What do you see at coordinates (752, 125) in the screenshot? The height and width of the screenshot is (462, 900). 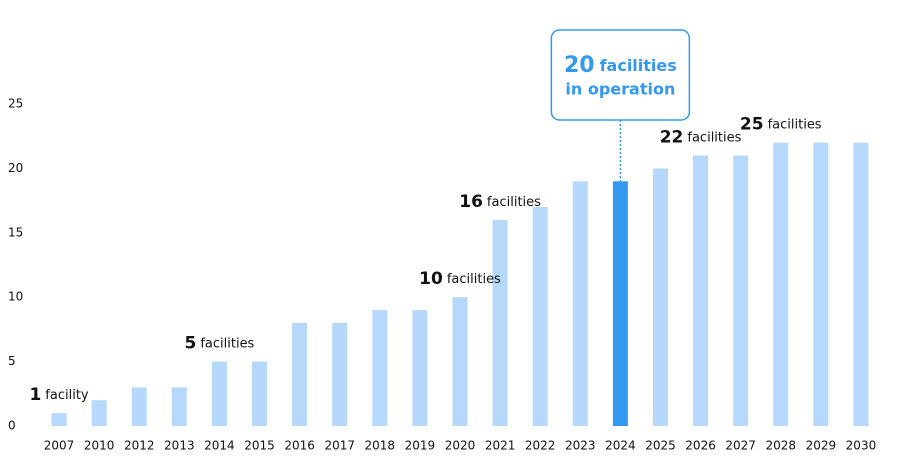 I see `annotation-count: 25` at bounding box center [752, 125].